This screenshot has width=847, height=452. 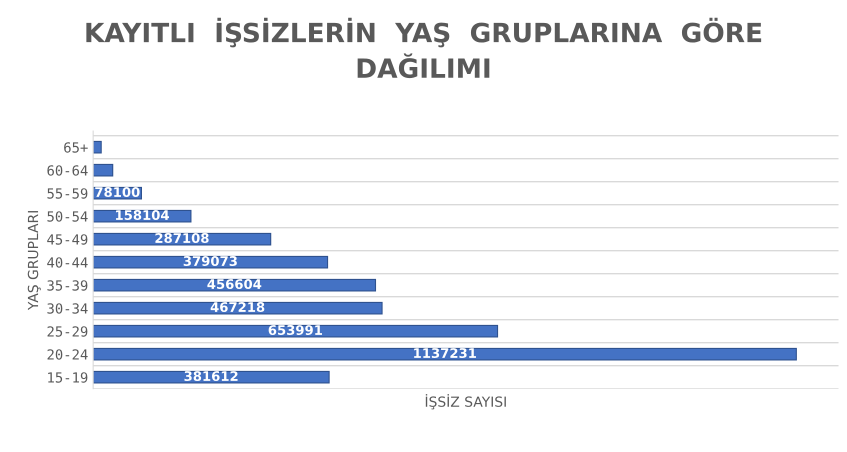 What do you see at coordinates (67, 170) in the screenshot?
I see `y-tick-label: 60-64` at bounding box center [67, 170].